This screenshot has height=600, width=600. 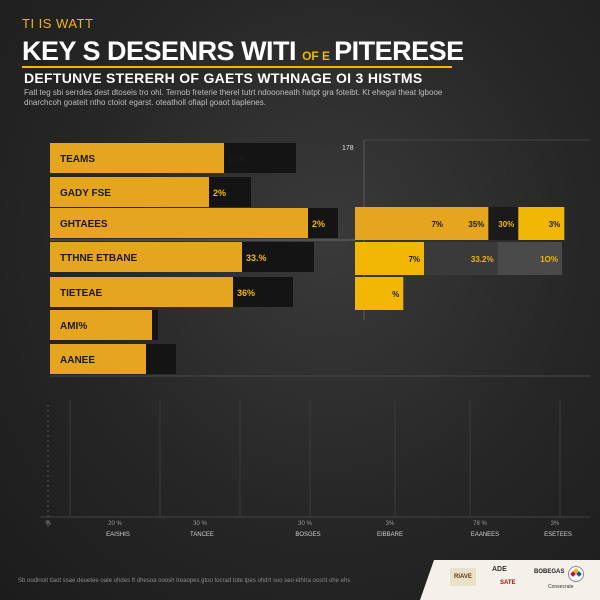 I want to click on stacked-segment-label: 3%, so click(x=555, y=224).